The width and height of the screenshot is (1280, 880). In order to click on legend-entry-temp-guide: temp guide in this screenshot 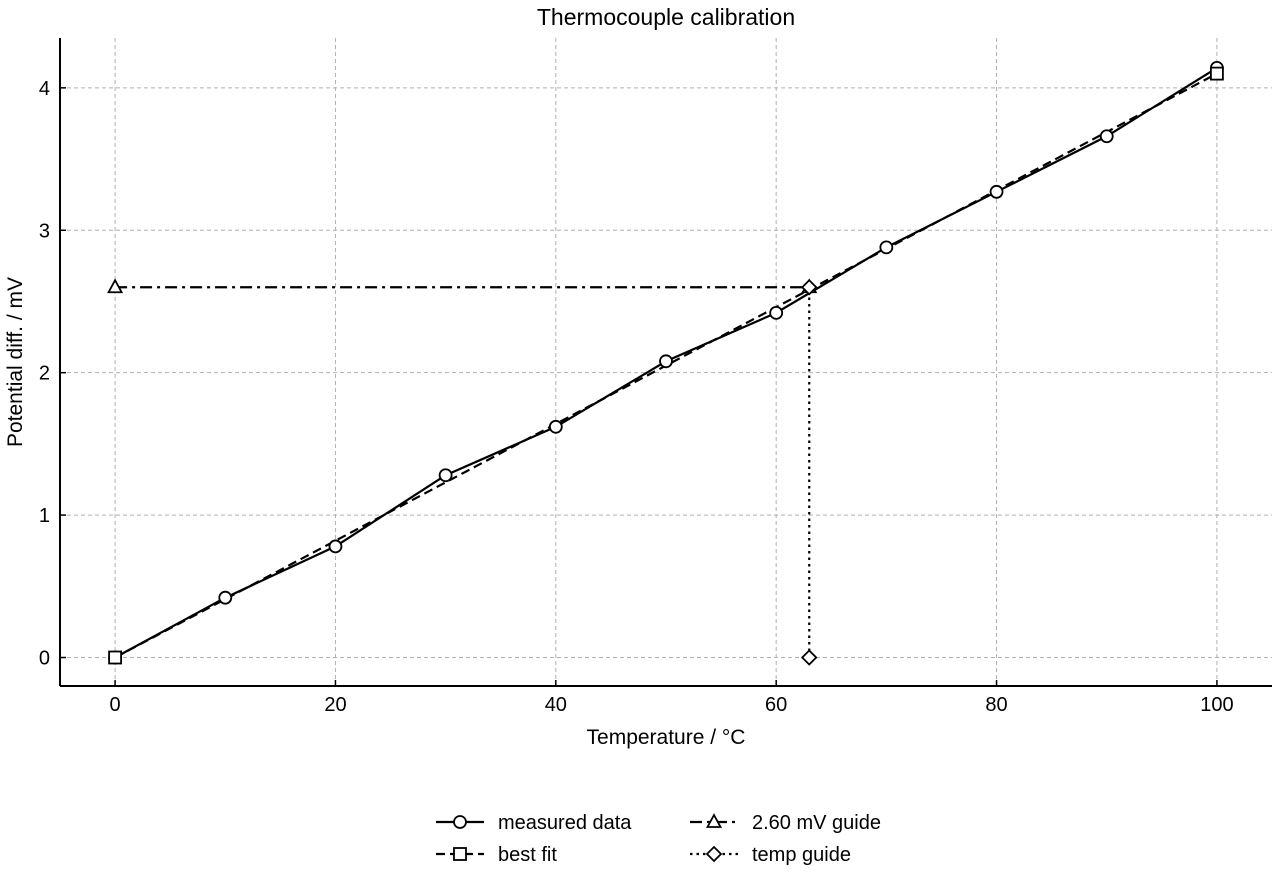, I will do `click(770, 855)`.